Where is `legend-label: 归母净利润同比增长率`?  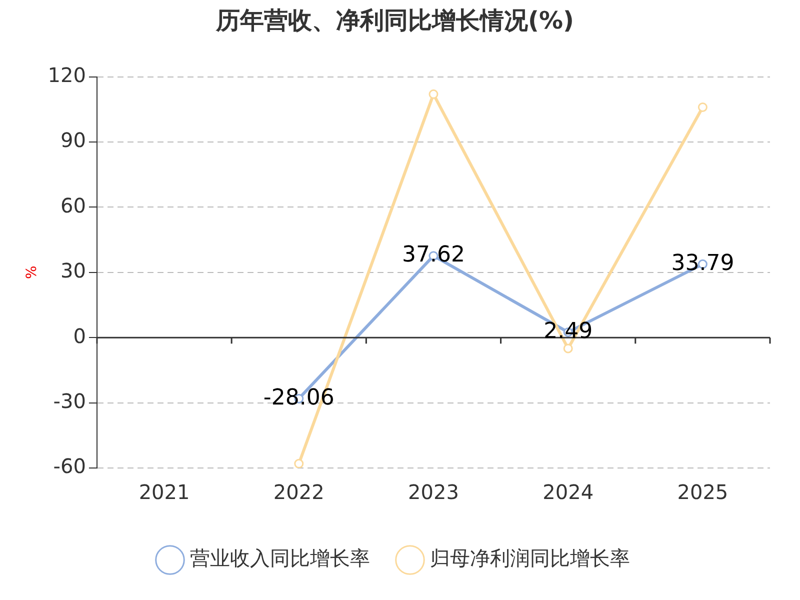
legend-label: 归母净利润同比增长率 is located at coordinates (530, 558).